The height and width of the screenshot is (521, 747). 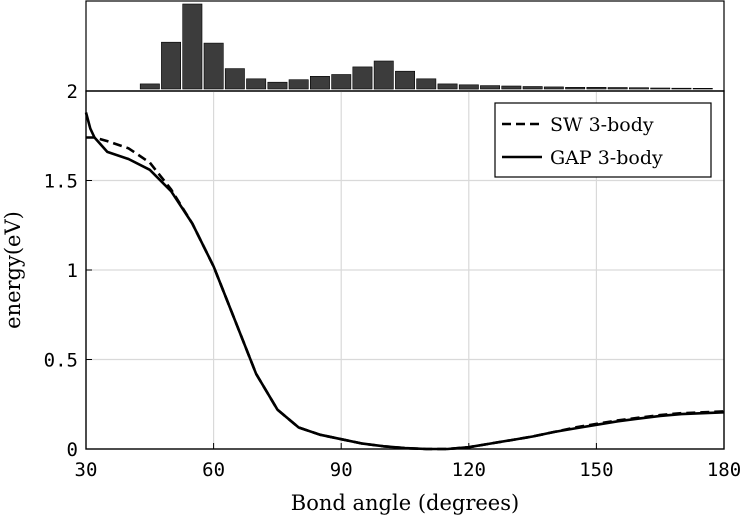 I want to click on x-tick-label: 150, so click(x=596, y=470).